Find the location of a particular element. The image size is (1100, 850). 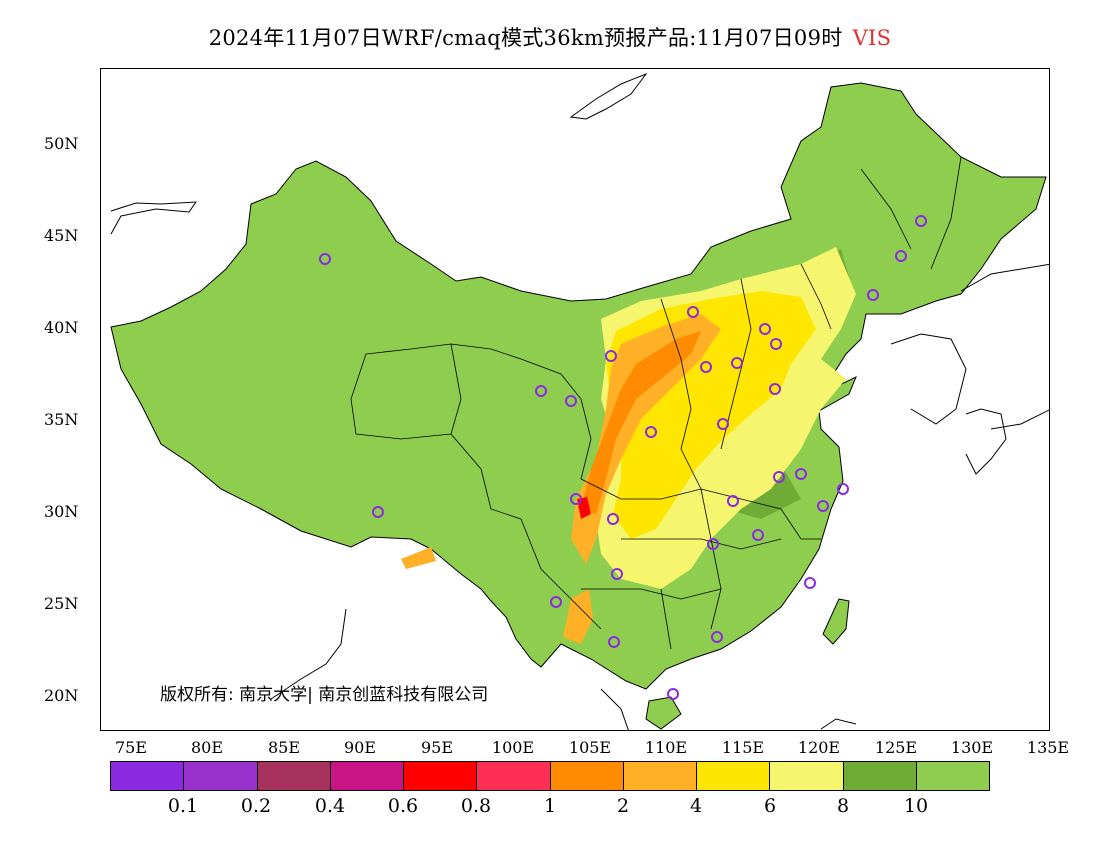

legend-tick: 4 is located at coordinates (696, 806).